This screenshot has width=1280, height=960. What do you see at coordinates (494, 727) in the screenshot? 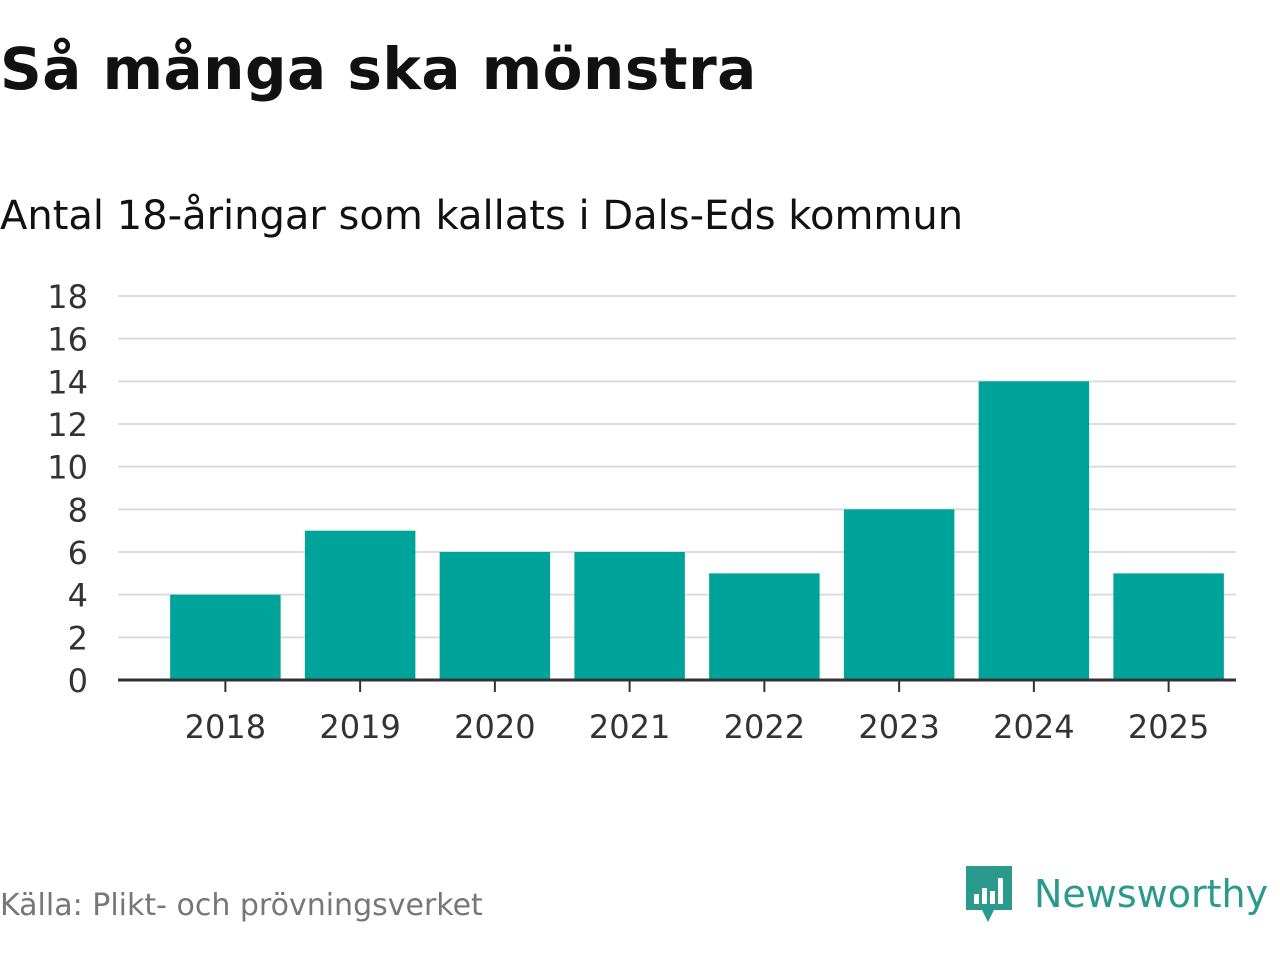
I see `x-tick-label: 2020` at bounding box center [494, 727].